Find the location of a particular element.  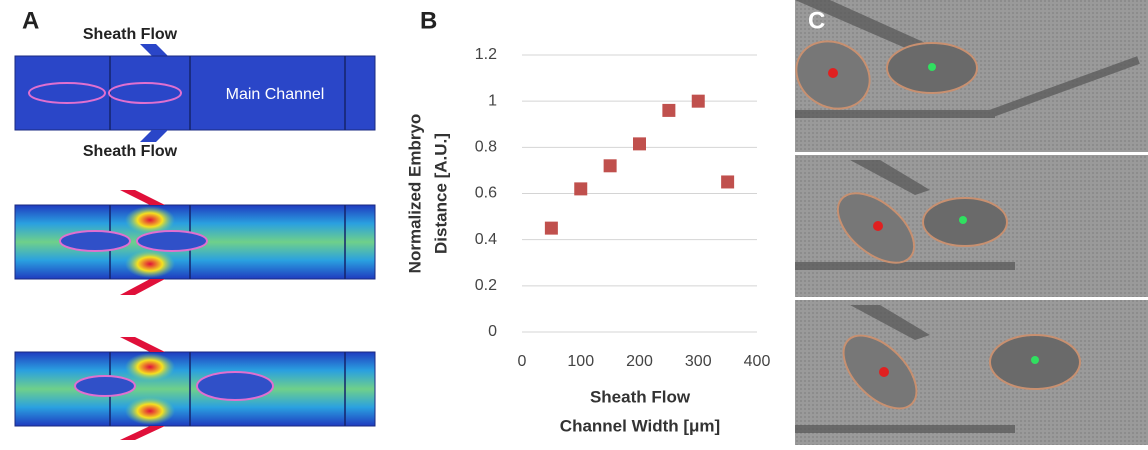

y-tick-label: 0.6 is located at coordinates (486, 193).